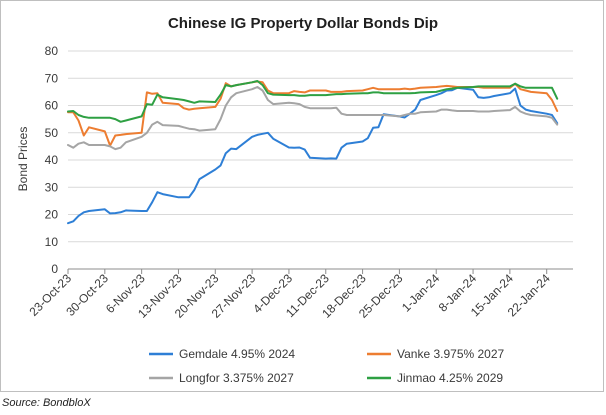 This screenshot has width=606, height=415. I want to click on y-tick-label: 10, so click(52, 242).